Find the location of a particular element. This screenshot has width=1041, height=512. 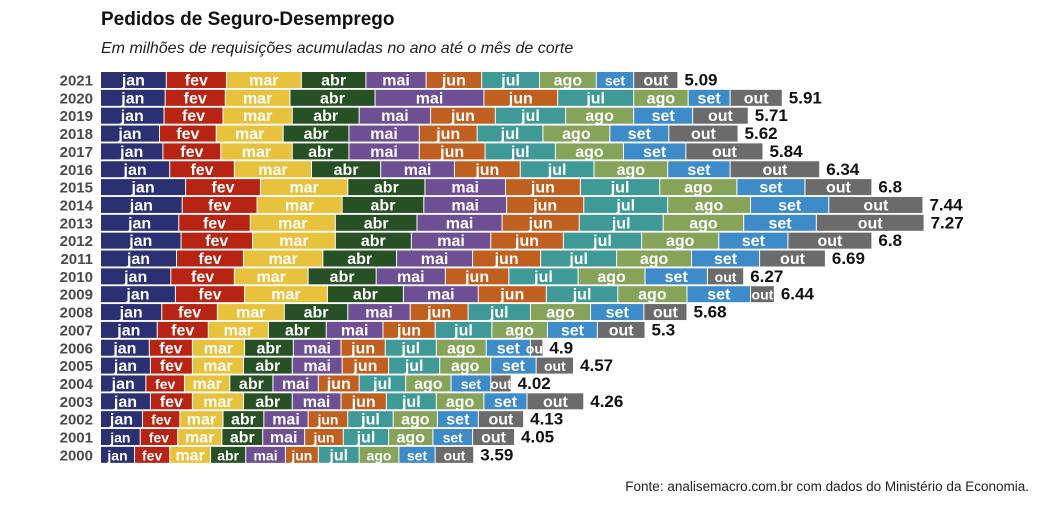

total-label: 7.44 is located at coordinates (946, 204).